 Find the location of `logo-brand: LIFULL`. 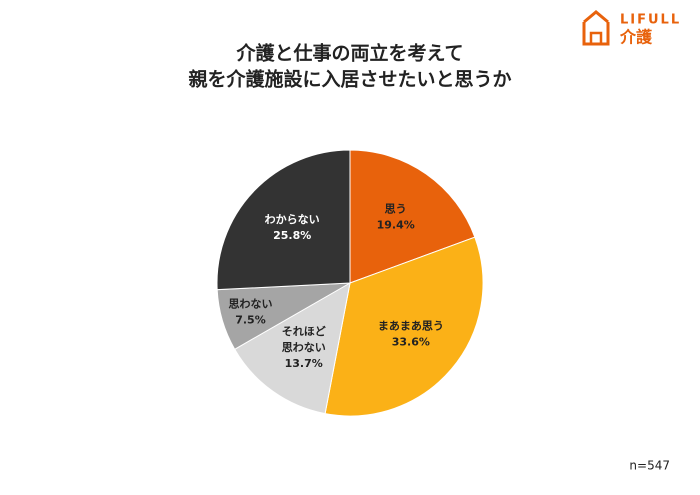

logo-brand: LIFULL is located at coordinates (650, 20).